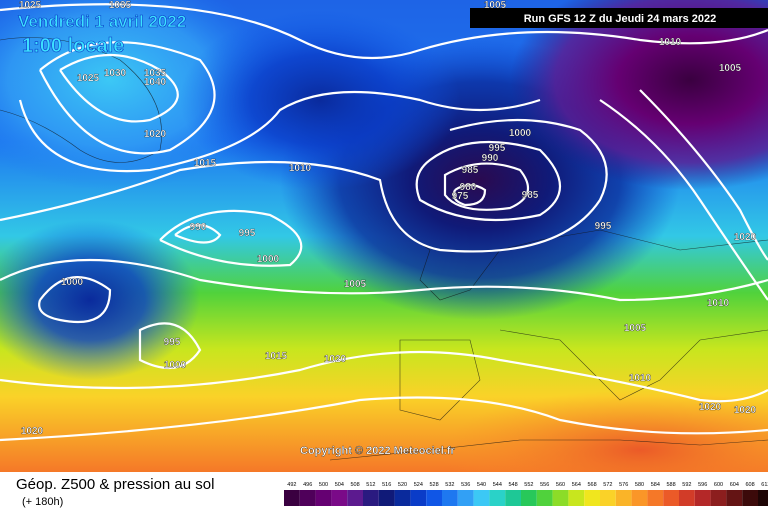 Image resolution: width=768 pixels, height=517 pixels. Describe the element at coordinates (528, 485) in the screenshot. I see `colorbar-label: 552` at that location.